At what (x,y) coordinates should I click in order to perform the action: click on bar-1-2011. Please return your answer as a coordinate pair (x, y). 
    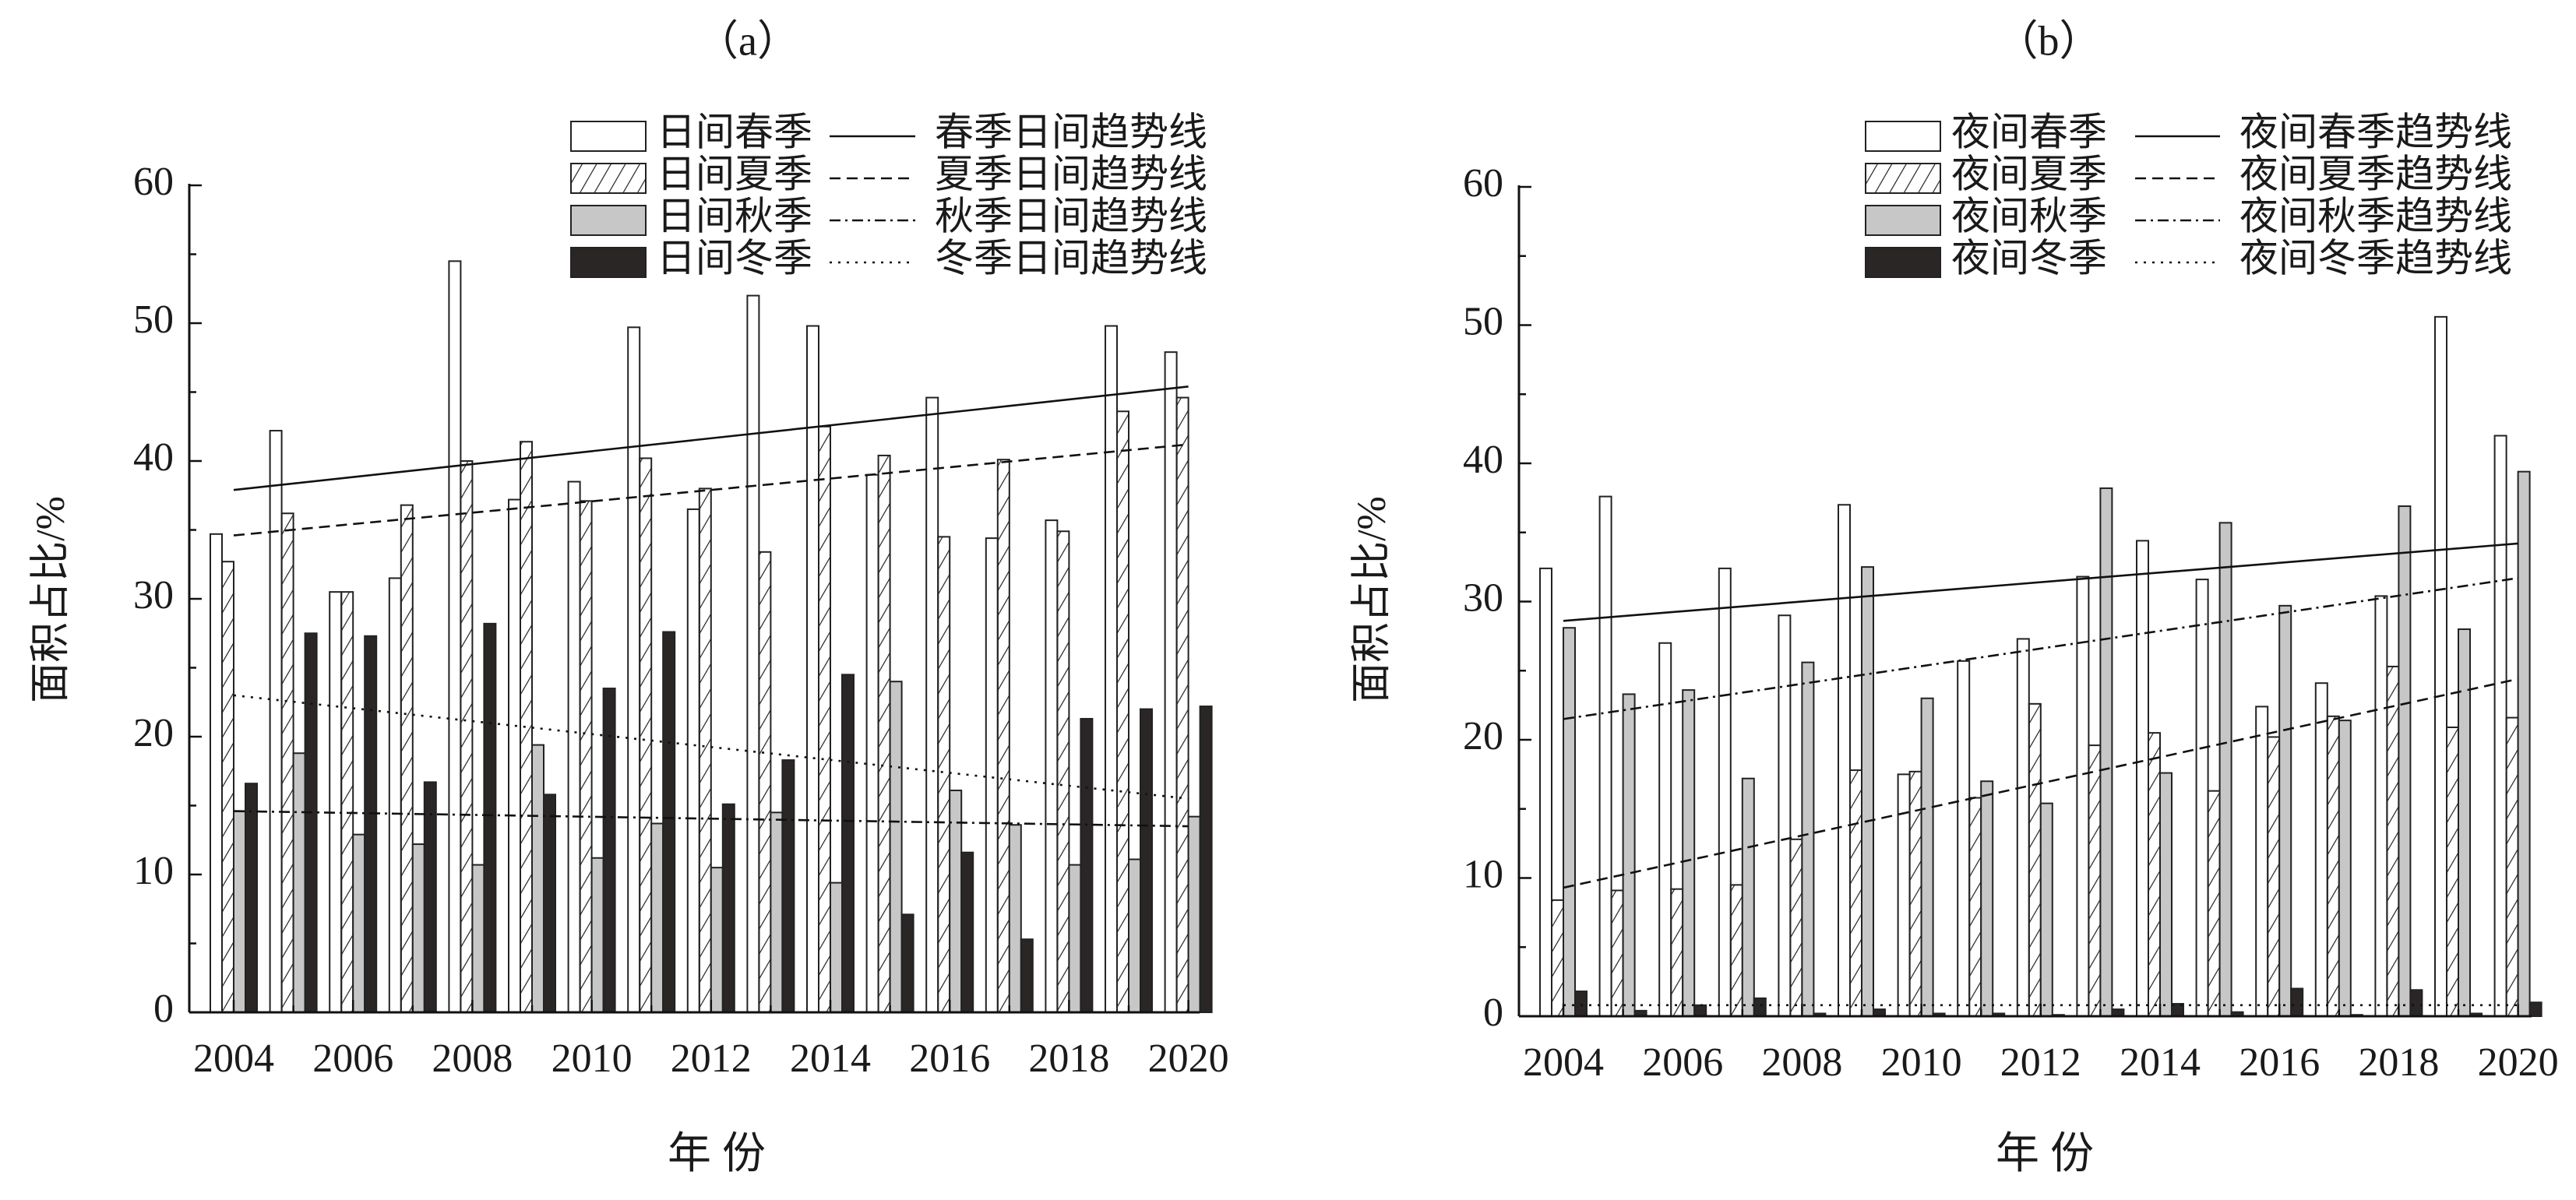
    Looking at the image, I should click on (1964, 838).